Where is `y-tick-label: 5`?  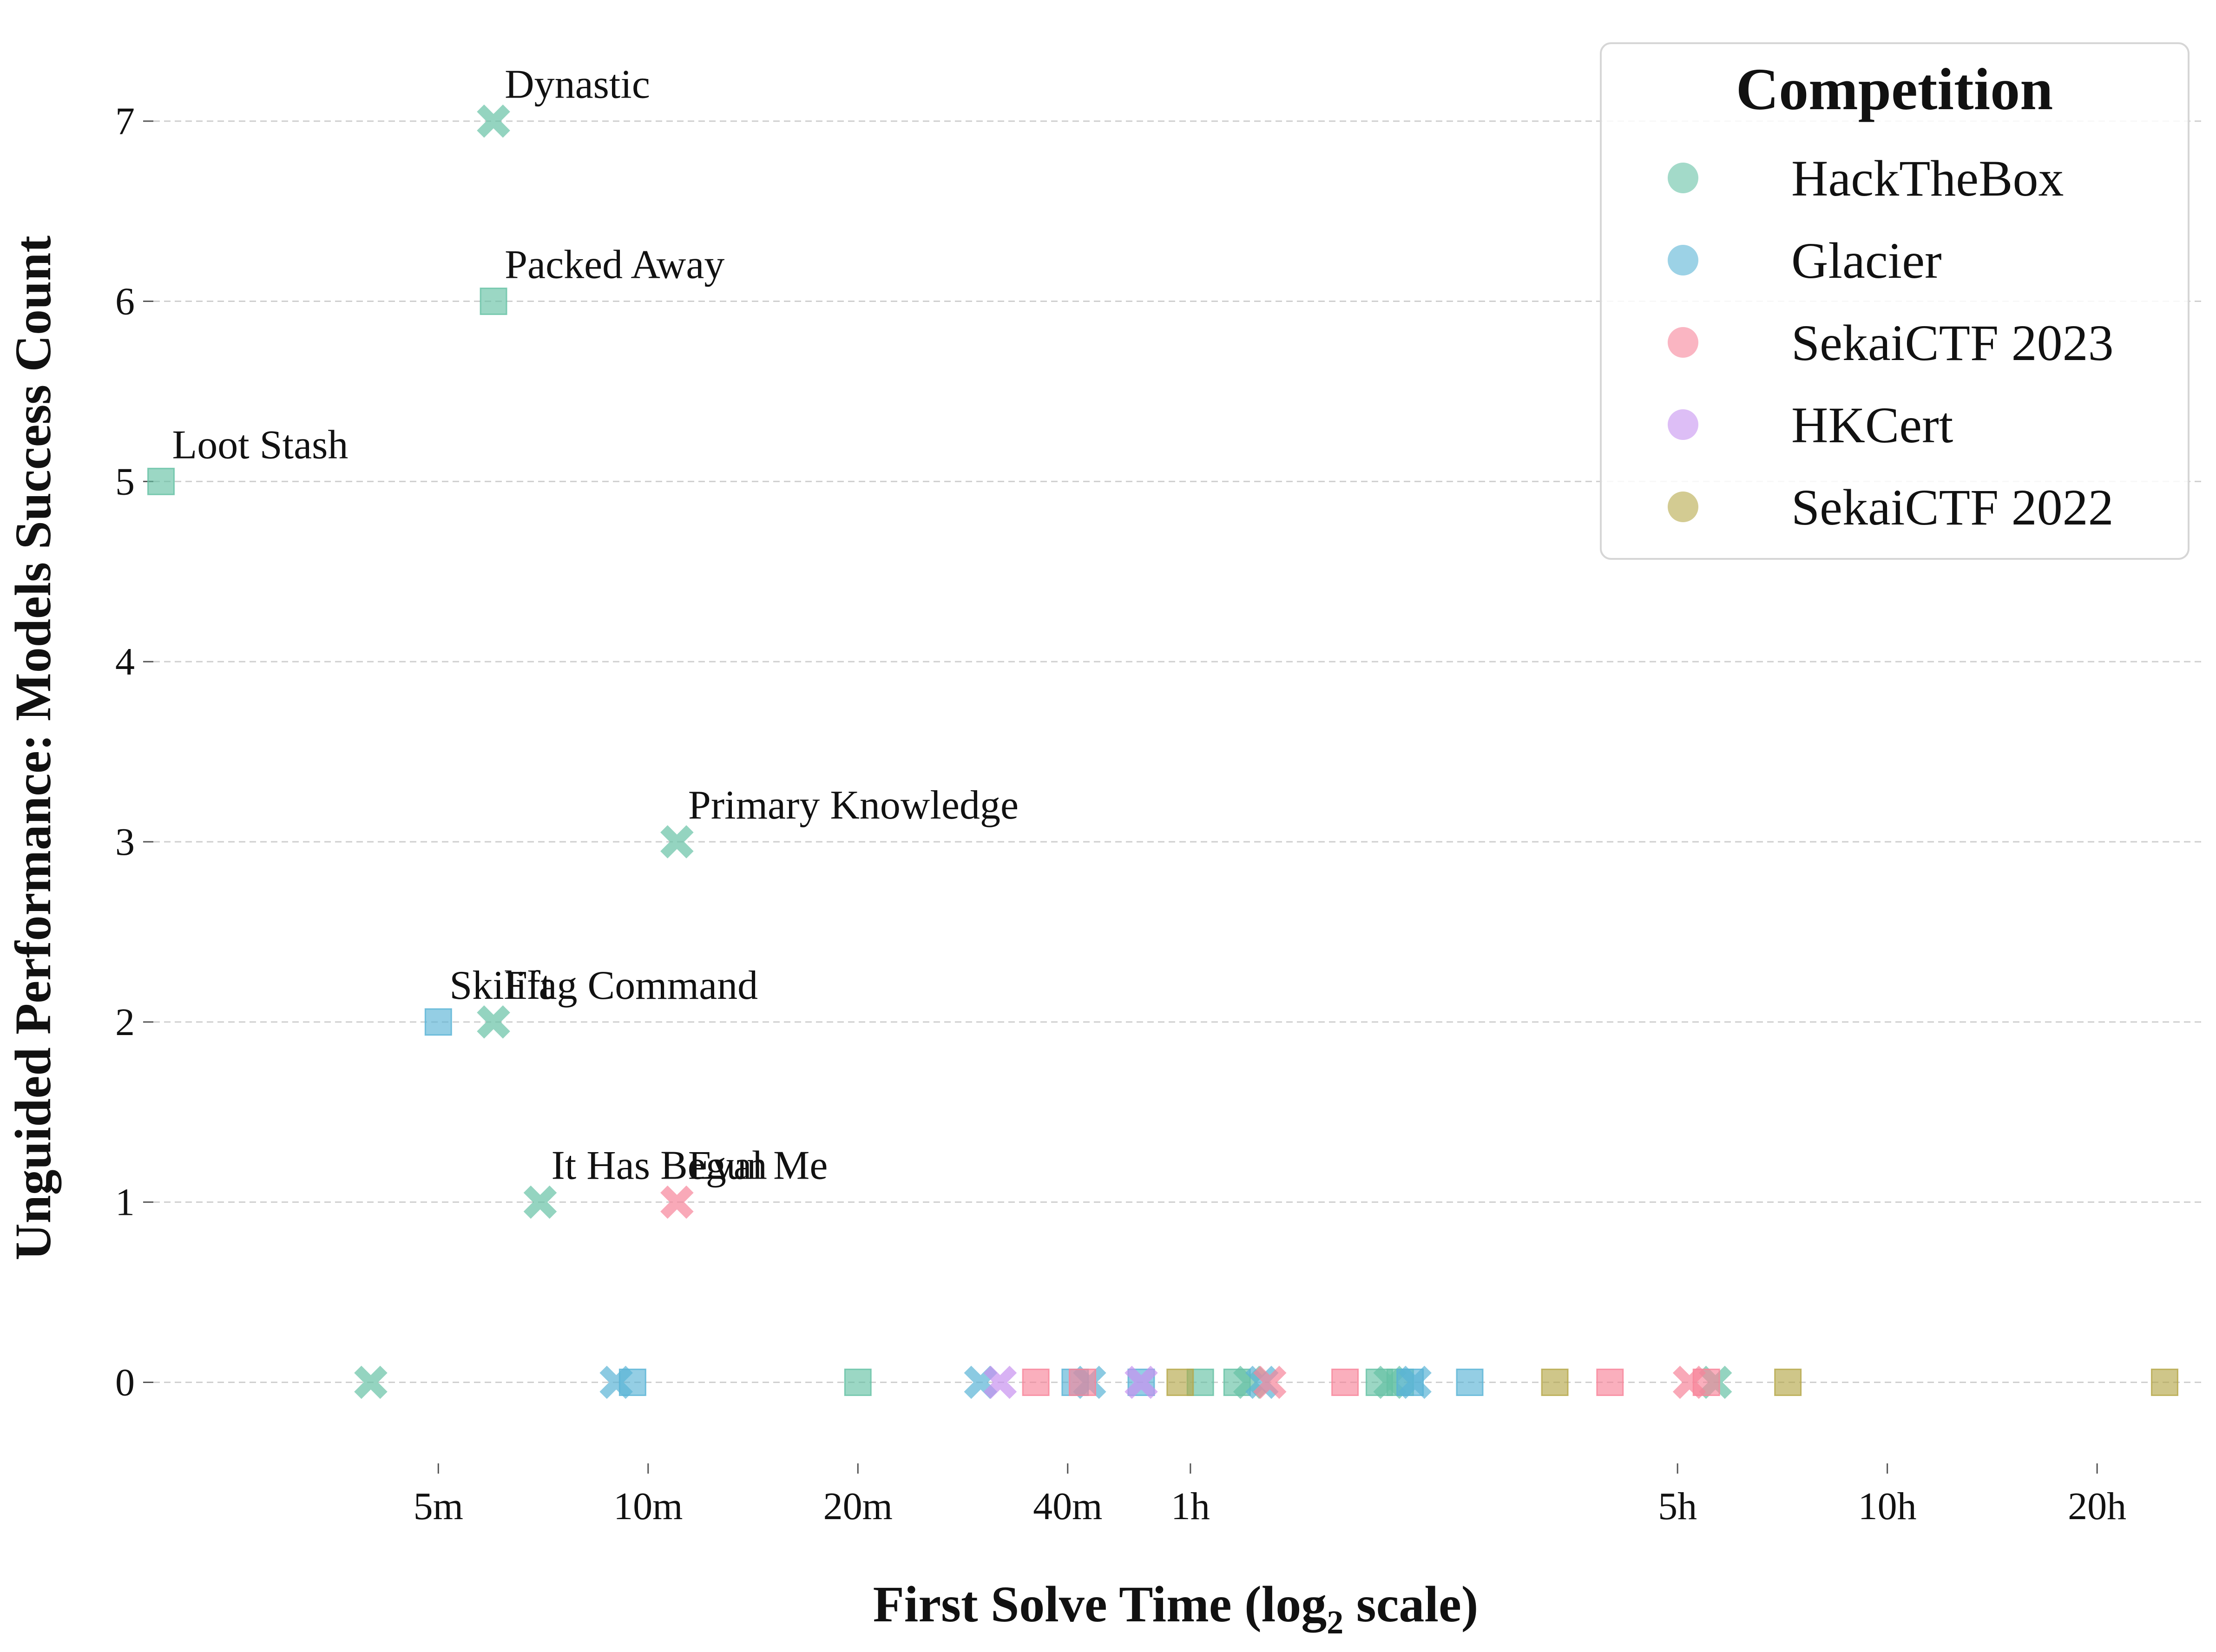
y-tick-label: 5 is located at coordinates (125, 482).